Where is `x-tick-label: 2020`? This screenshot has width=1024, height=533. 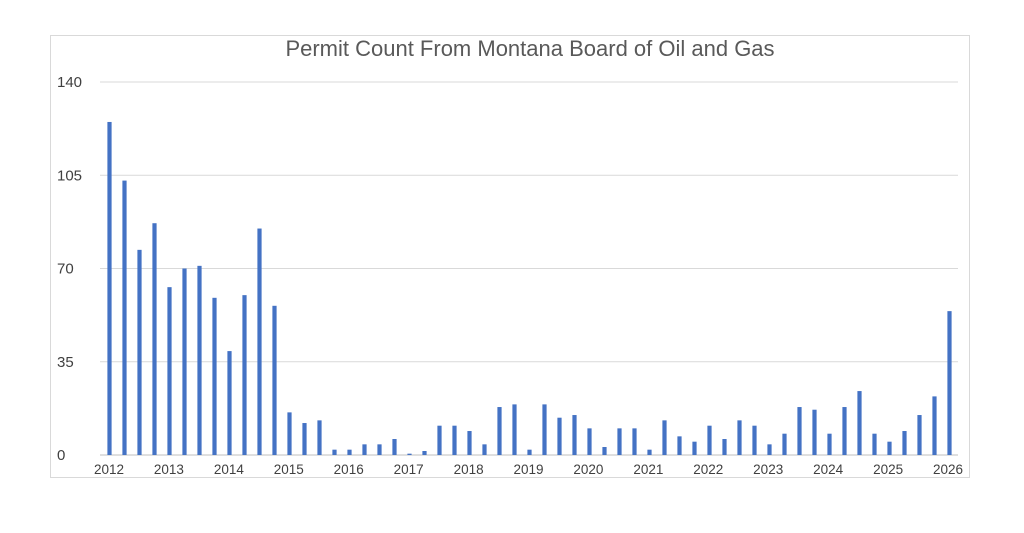
x-tick-label: 2020 is located at coordinates (588, 469).